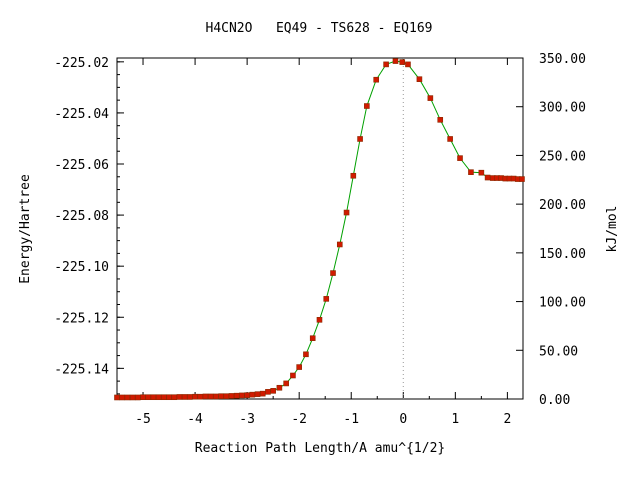 The width and height of the screenshot is (640, 480). What do you see at coordinates (554, 400) in the screenshot?
I see `y2-tick-label: 0.00` at bounding box center [554, 400].